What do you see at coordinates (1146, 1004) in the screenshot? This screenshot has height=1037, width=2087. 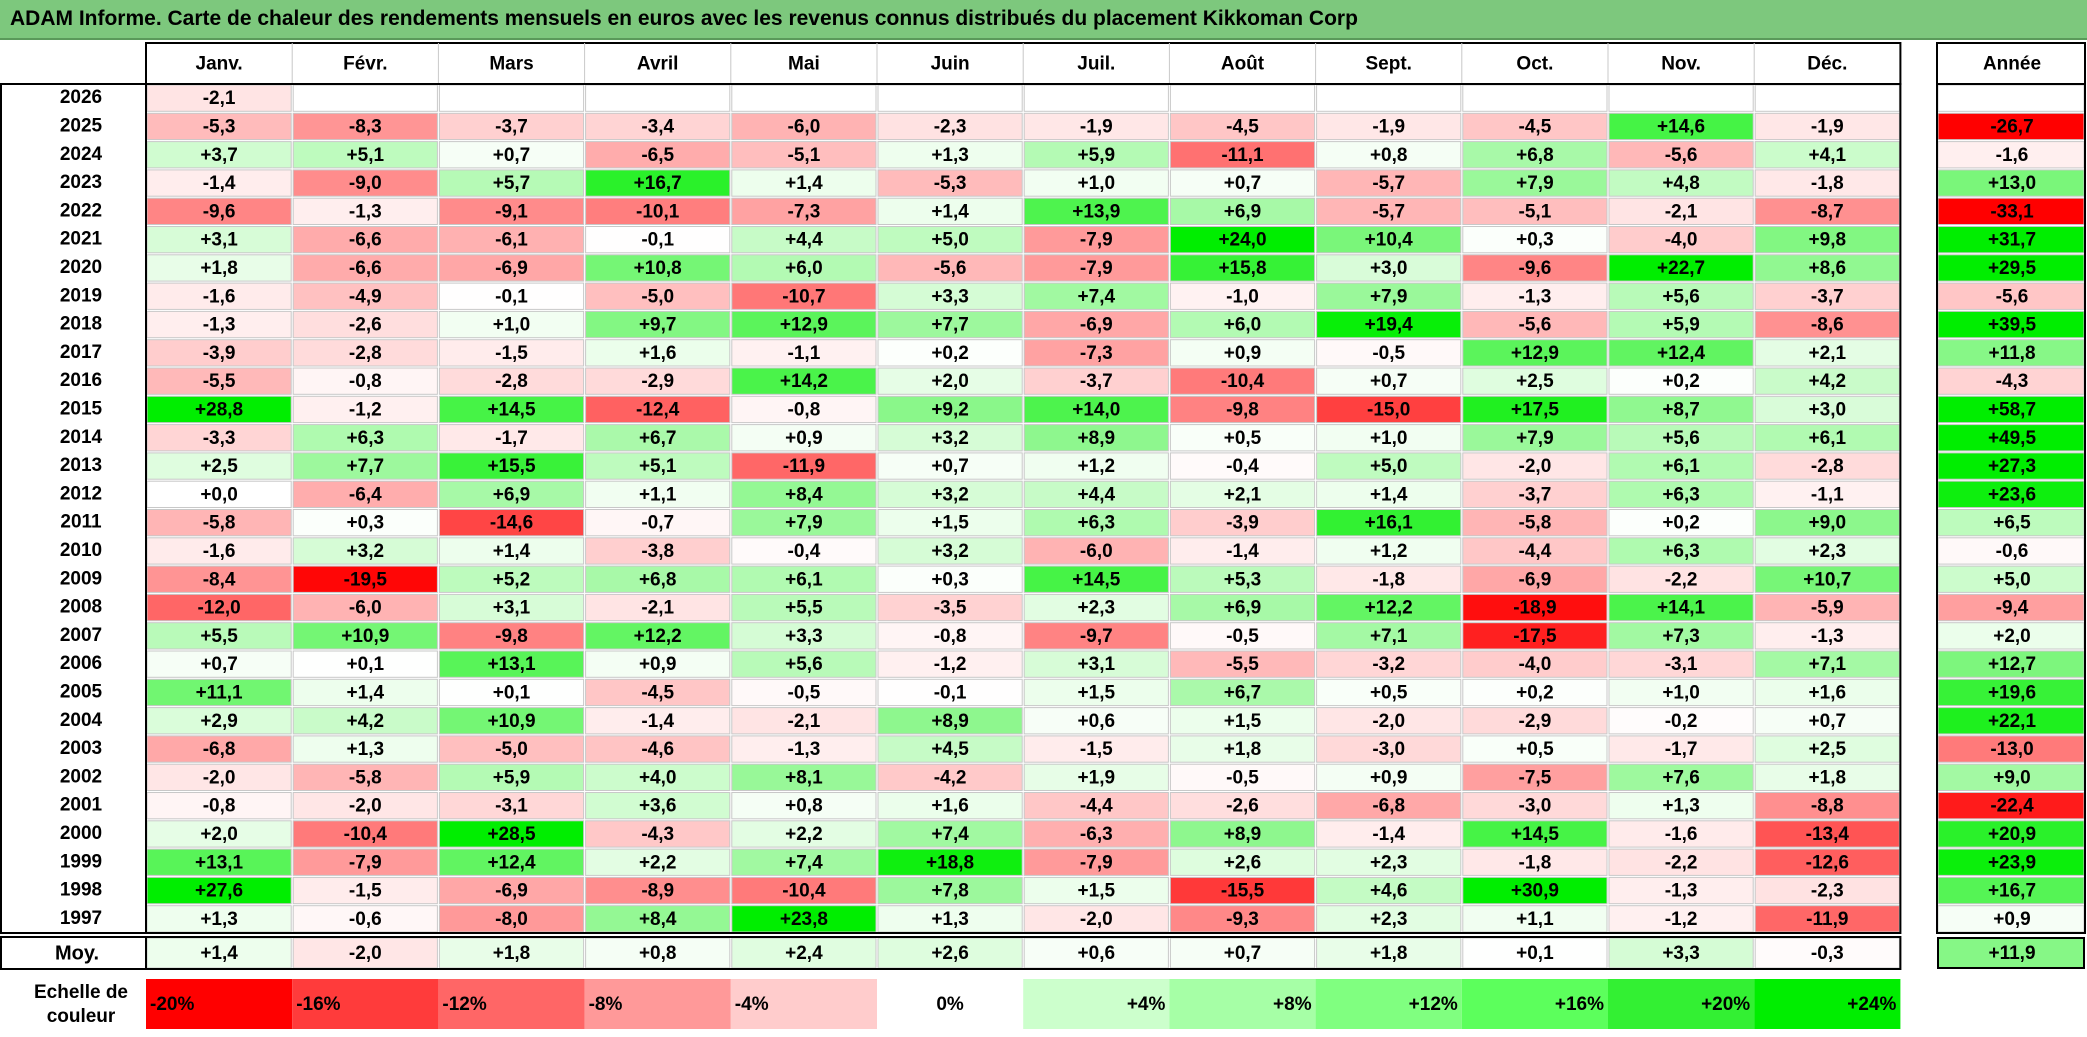 I see `scale-label: +4%` at bounding box center [1146, 1004].